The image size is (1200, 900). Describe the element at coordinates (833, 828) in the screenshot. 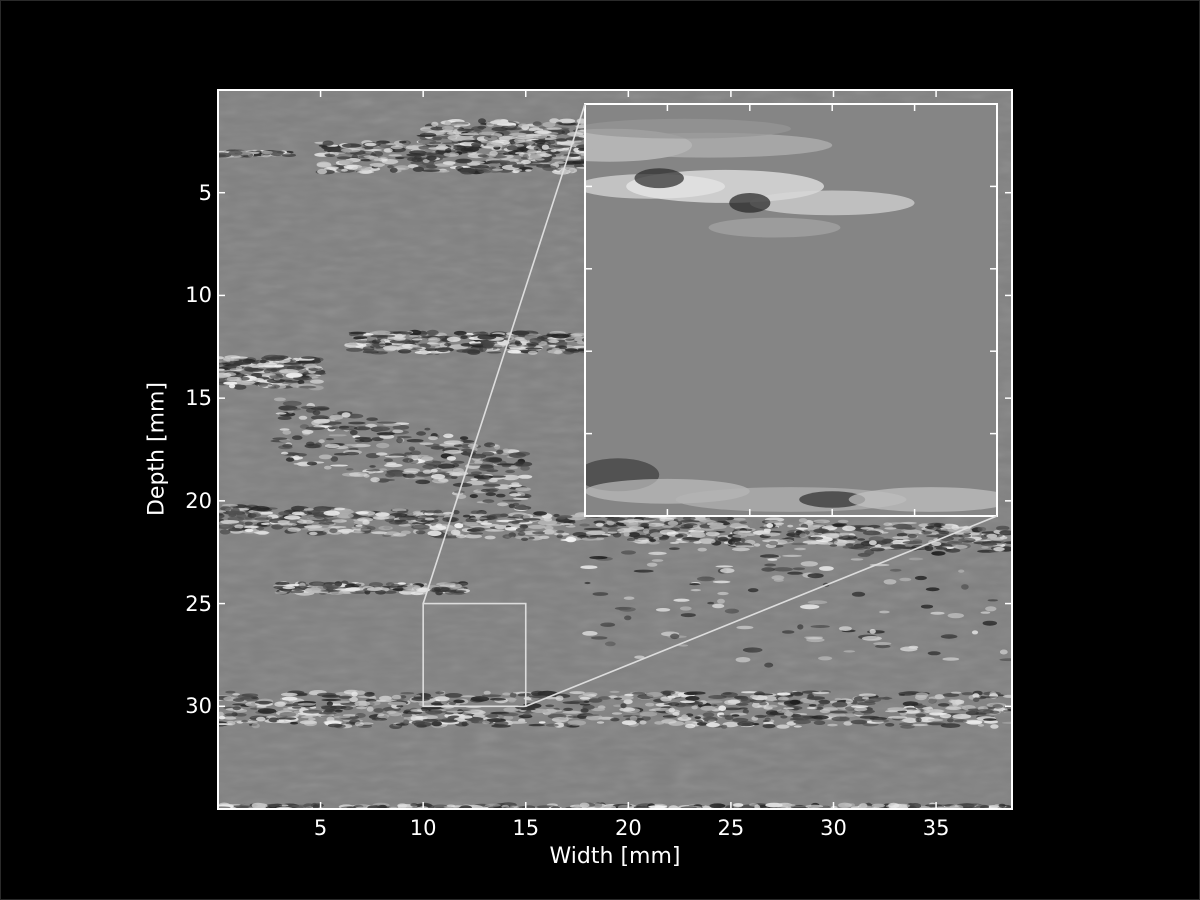

I see `x-tick-label: 30` at that location.